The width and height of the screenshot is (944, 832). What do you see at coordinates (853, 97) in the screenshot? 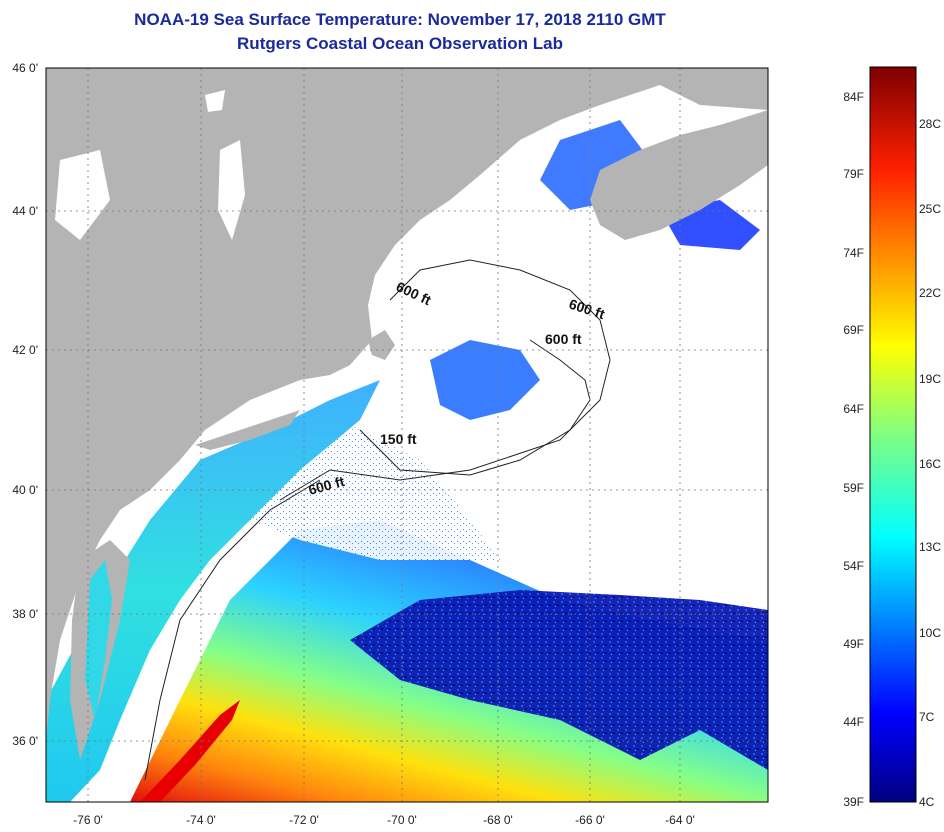
I see `colorbar-f-label: 84F` at bounding box center [853, 97].